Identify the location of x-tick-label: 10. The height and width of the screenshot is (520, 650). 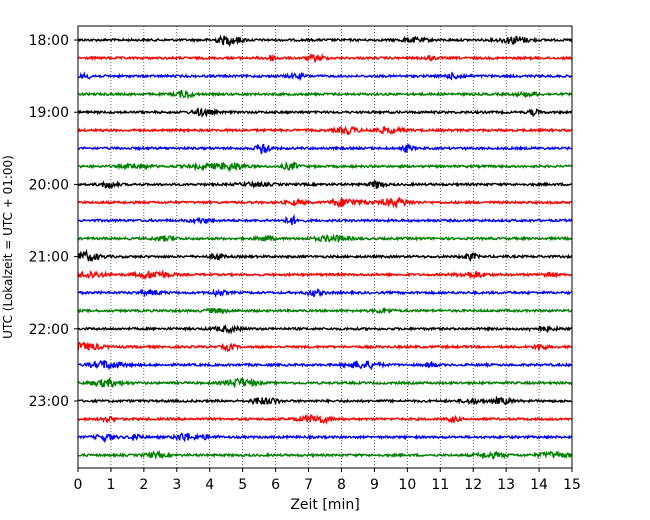
(407, 485).